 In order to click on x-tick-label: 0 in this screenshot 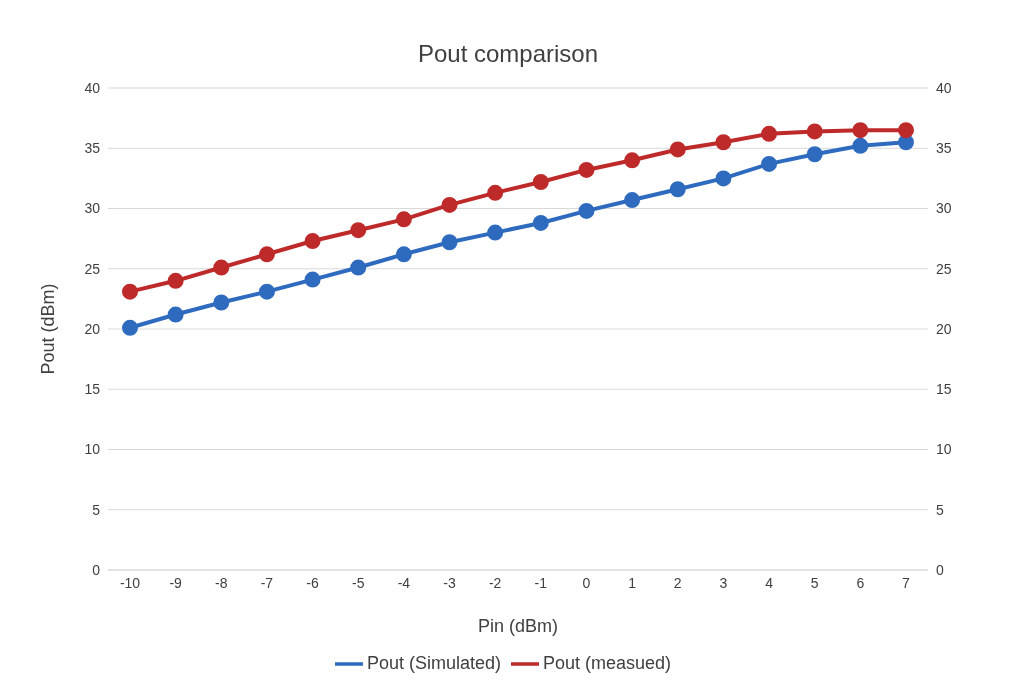, I will do `click(586, 582)`.